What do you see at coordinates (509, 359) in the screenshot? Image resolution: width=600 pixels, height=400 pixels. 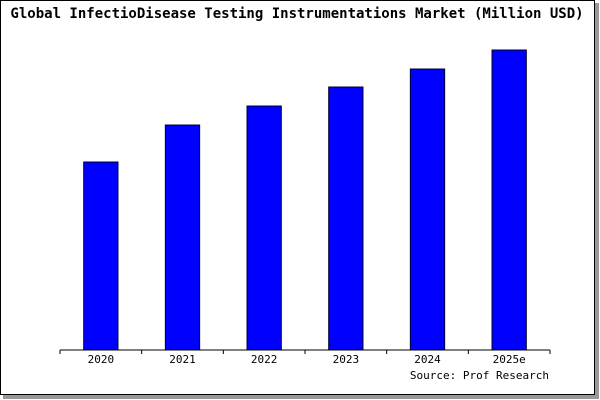 I see `x-tick-label: 2025e` at bounding box center [509, 359].